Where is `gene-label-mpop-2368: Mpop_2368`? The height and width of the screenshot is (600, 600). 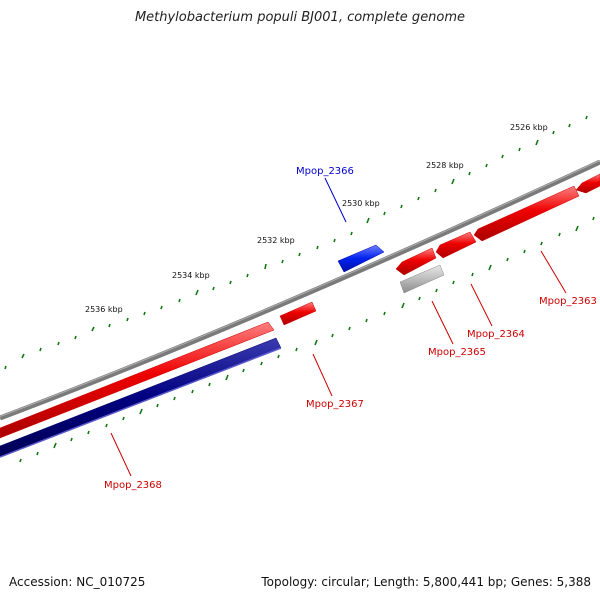
gene-label-mpop-2368: Mpop_2368 is located at coordinates (133, 485).